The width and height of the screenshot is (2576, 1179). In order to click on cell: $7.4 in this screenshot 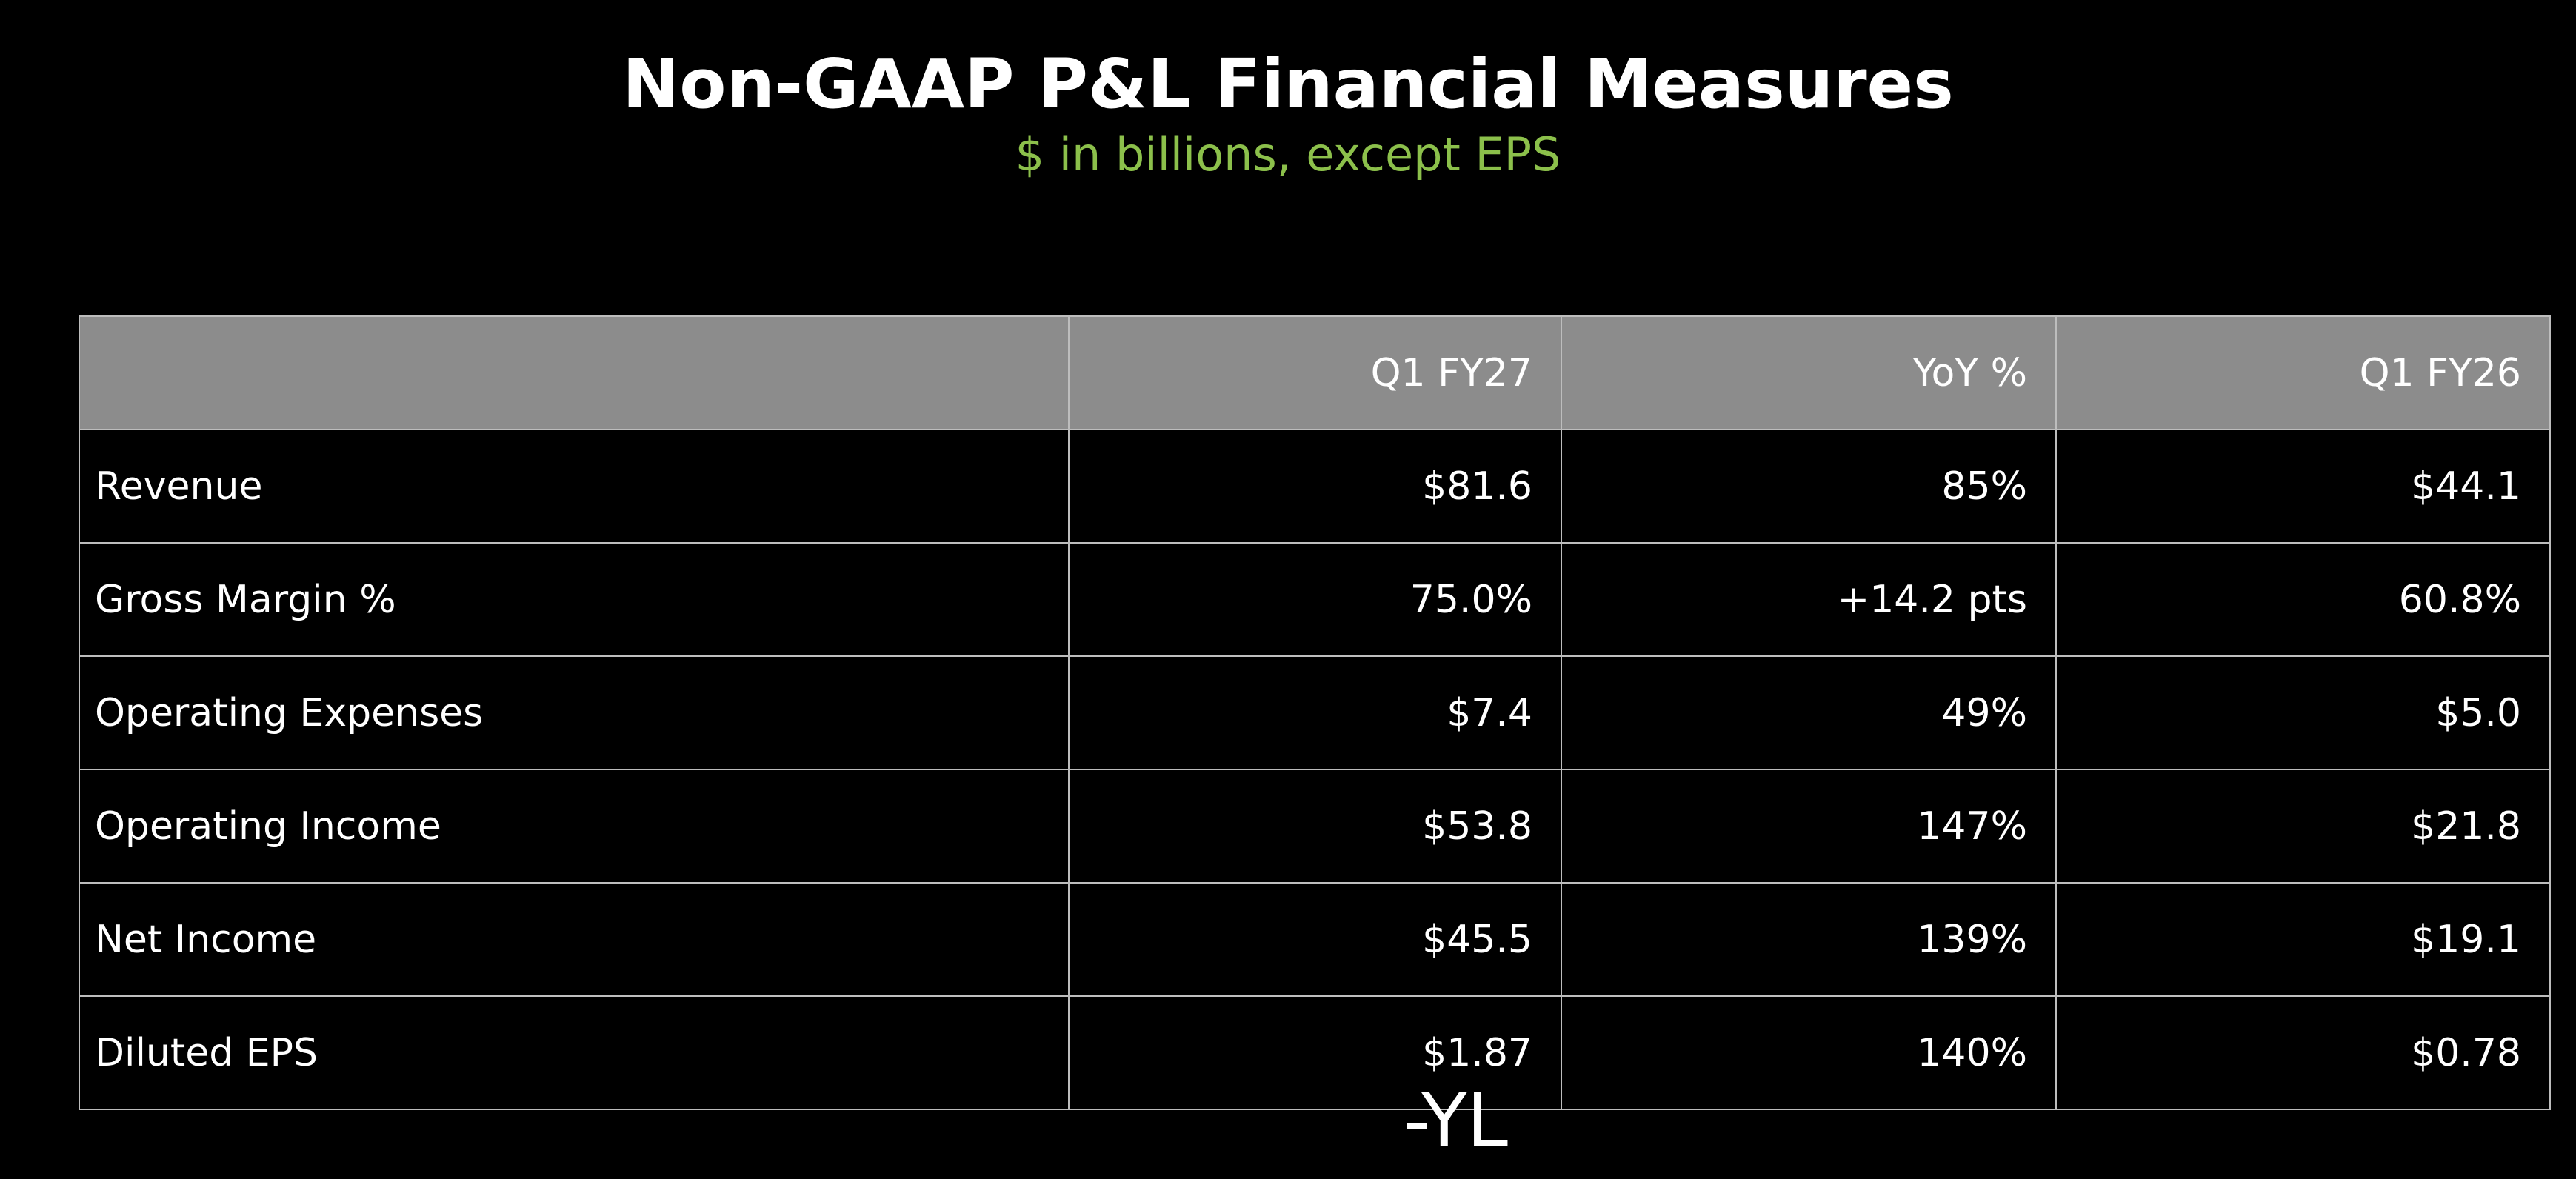, I will do `click(1315, 712)`.